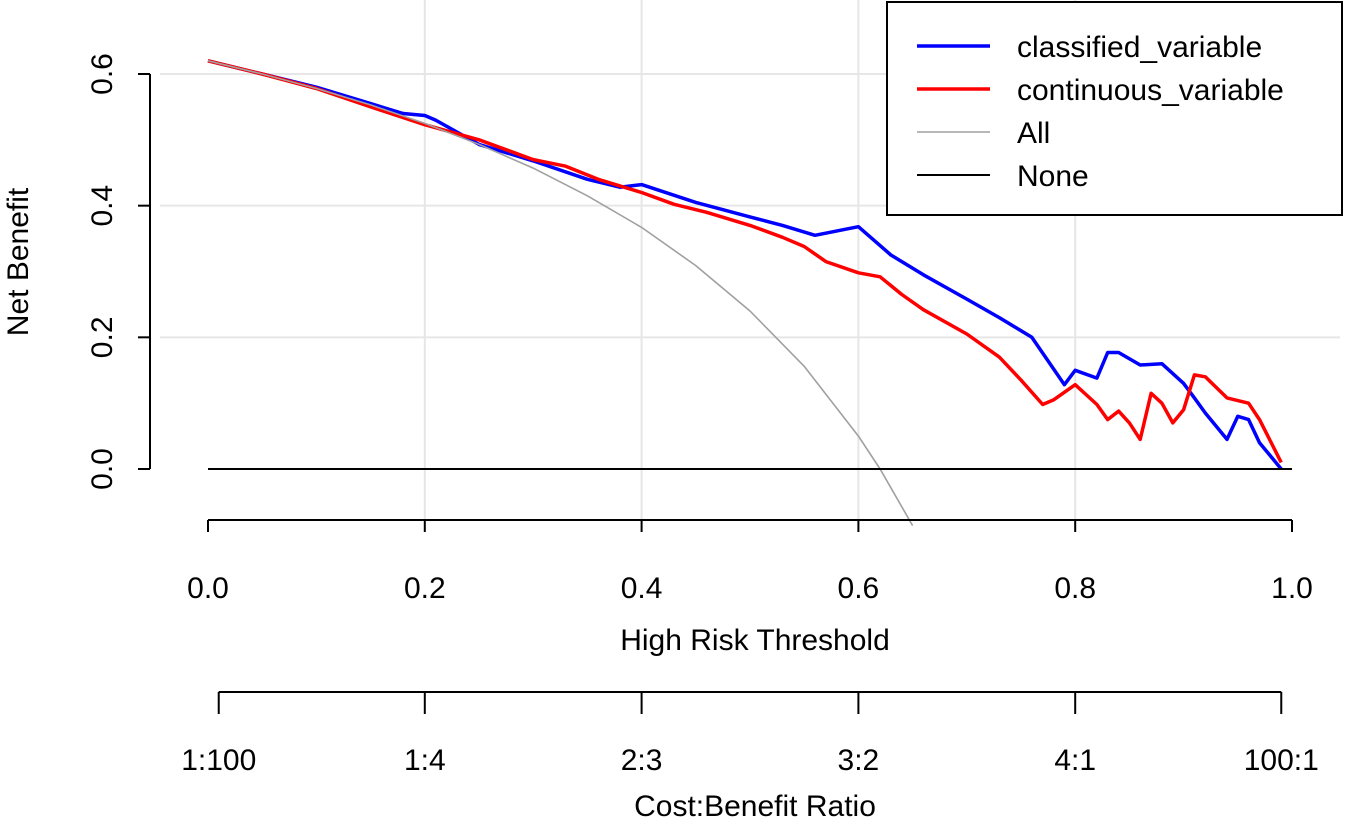  Describe the element at coordinates (425, 760) in the screenshot. I see `cost-benefit-tick-label: 1:4` at that location.